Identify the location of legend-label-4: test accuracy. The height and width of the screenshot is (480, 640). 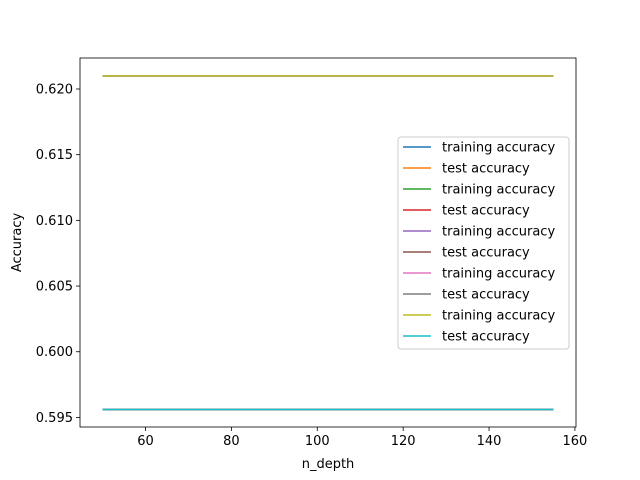
(486, 211).